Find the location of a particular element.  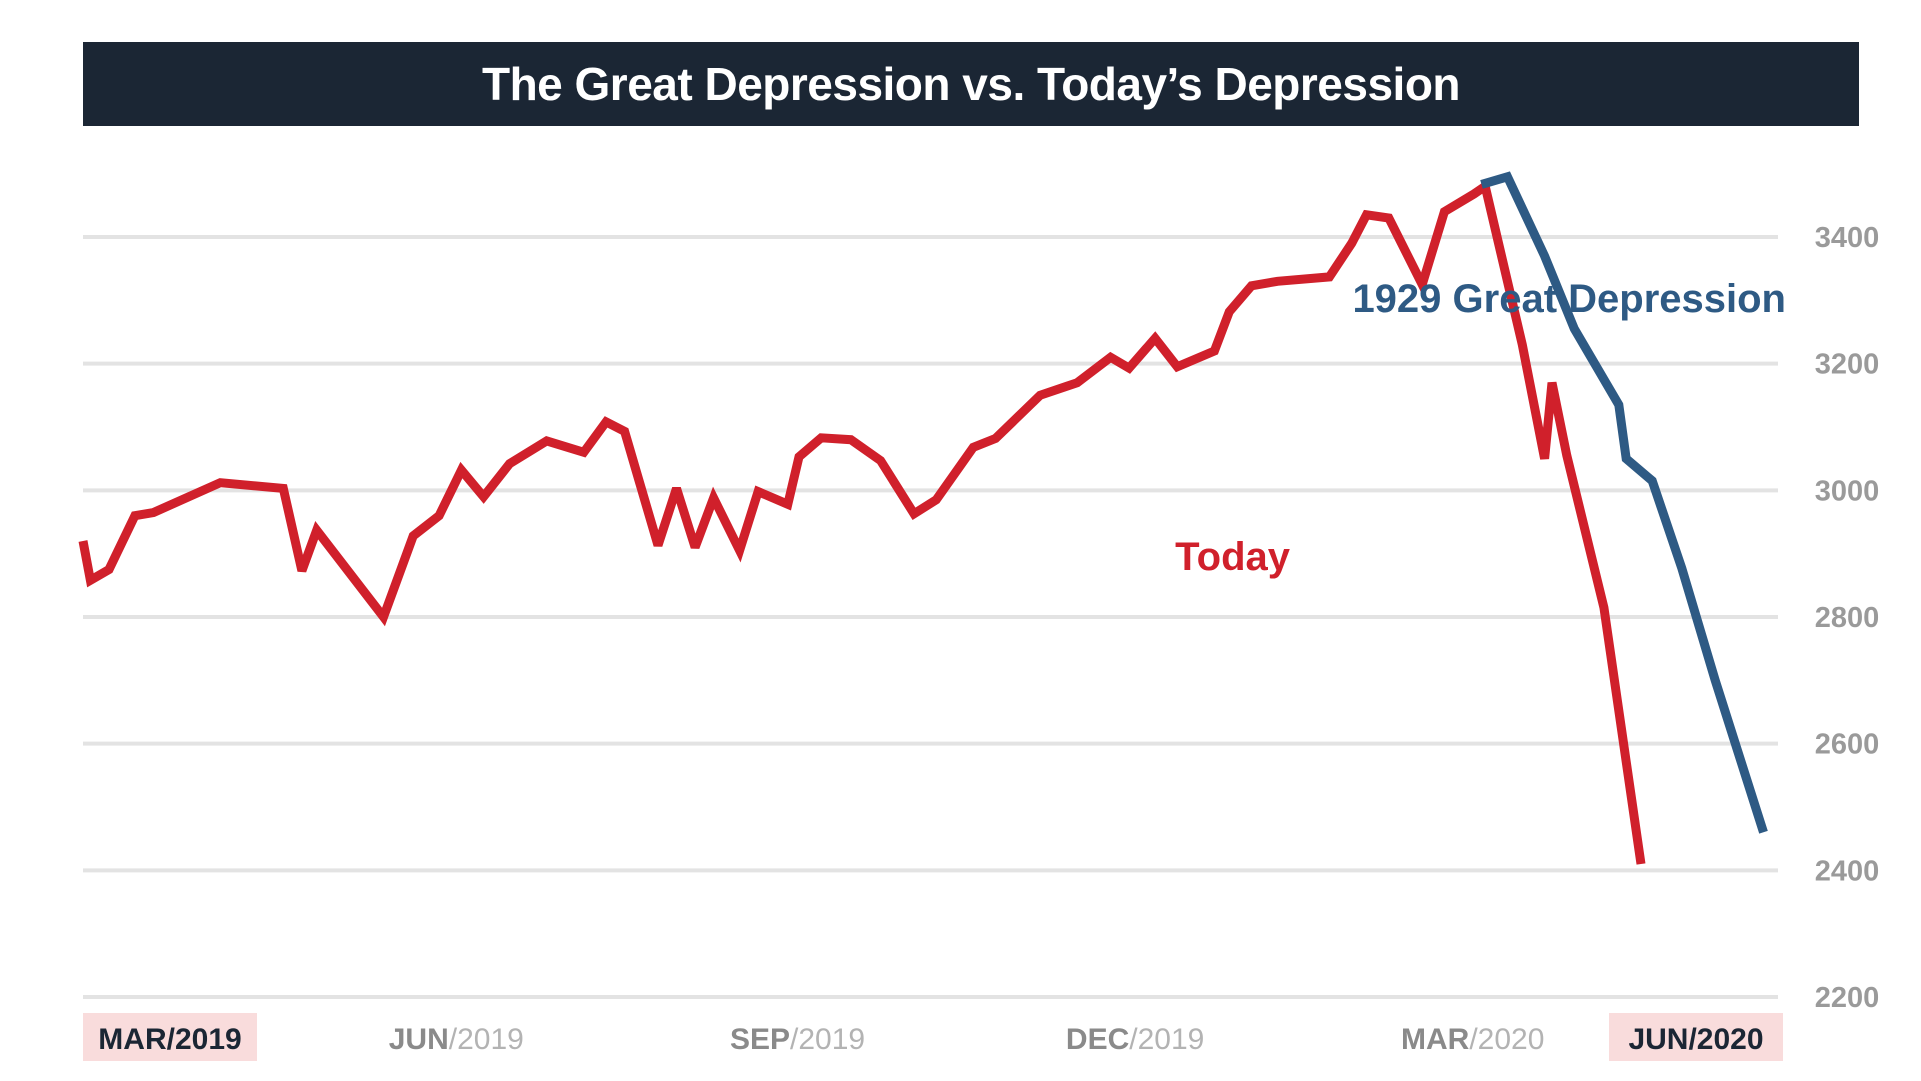

x-tick-label: JUN/2020 is located at coordinates (1695, 1039).